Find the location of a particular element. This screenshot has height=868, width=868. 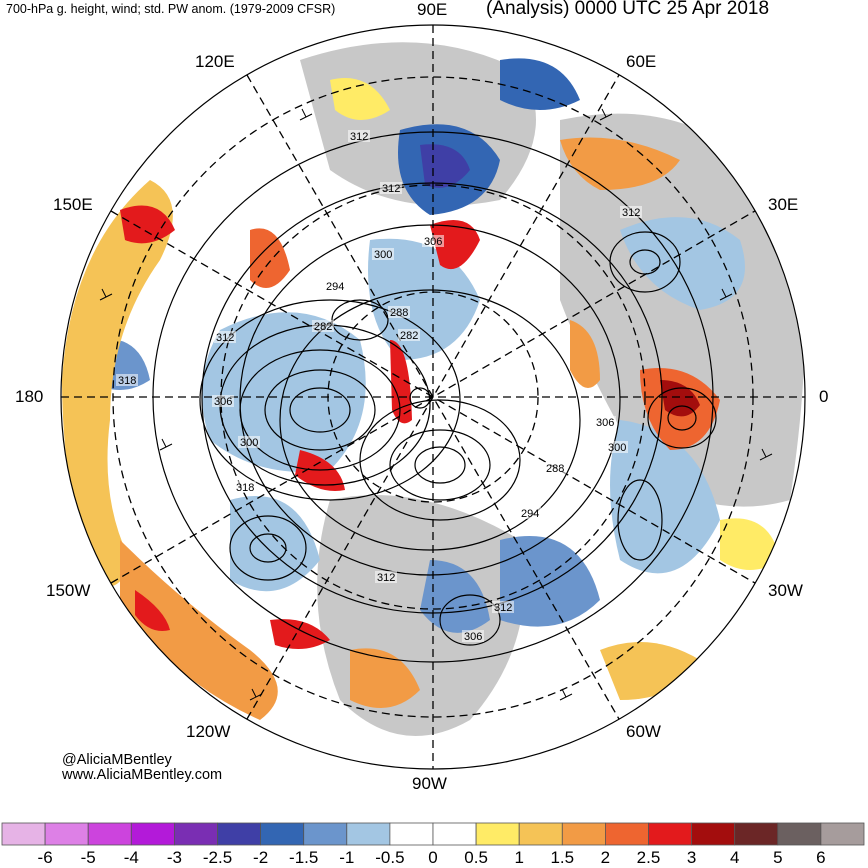

label-60w: 60W is located at coordinates (643, 731).